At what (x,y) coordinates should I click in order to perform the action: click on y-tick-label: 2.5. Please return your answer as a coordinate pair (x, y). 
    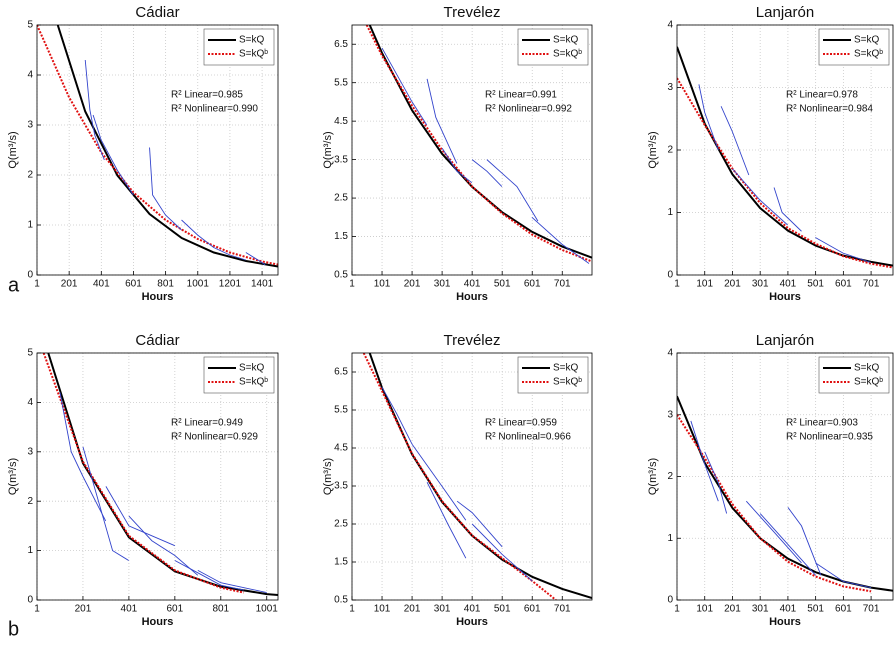
    Looking at the image, I should click on (341, 198).